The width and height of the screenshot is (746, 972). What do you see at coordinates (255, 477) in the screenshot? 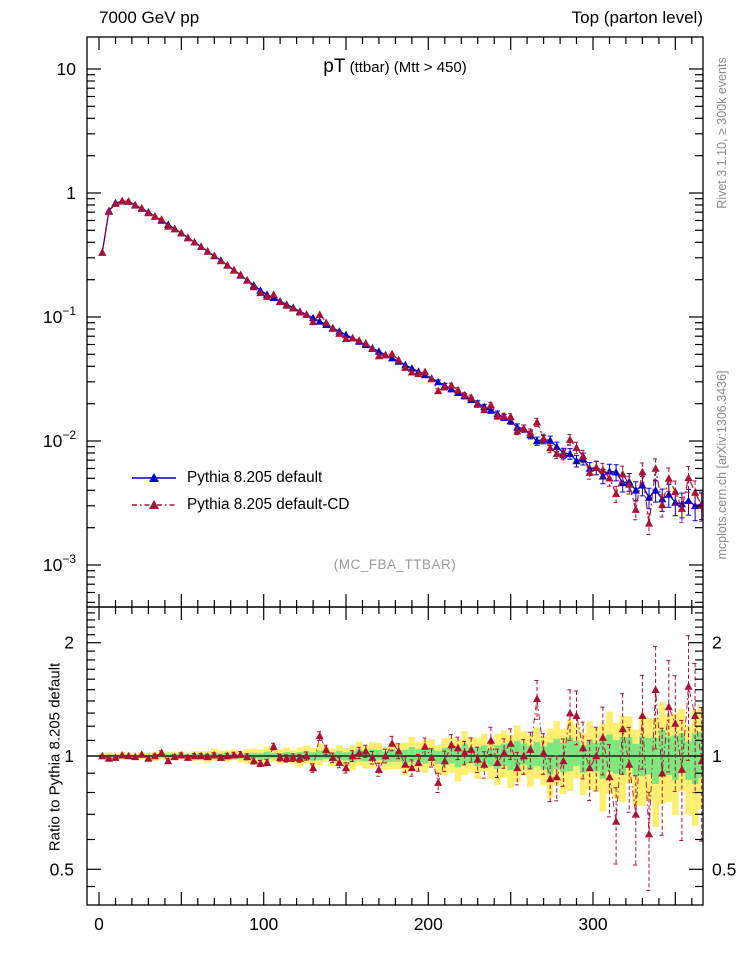
I see `legend-label: Pythia 8.205 default` at bounding box center [255, 477].